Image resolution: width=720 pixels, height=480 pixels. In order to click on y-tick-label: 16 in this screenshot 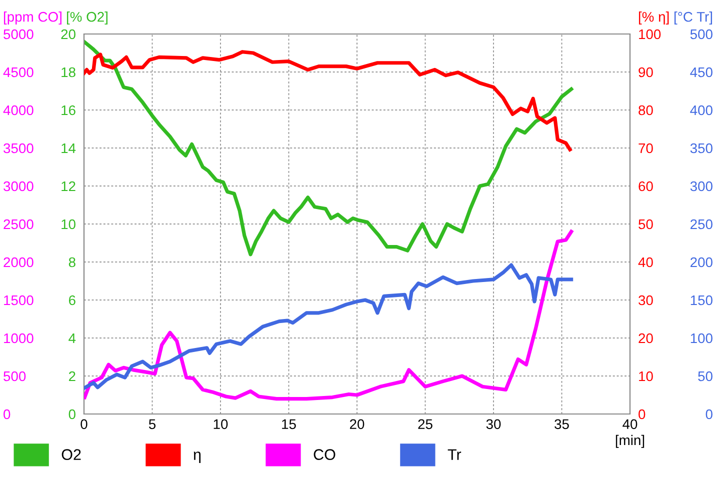, I will do `click(69, 110)`.